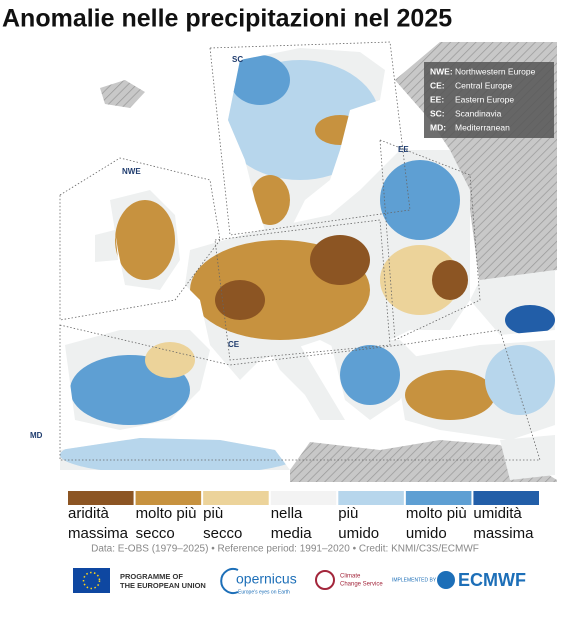  Describe the element at coordinates (441, 71) in the screenshot. I see `key-code: NWE:` at that location.